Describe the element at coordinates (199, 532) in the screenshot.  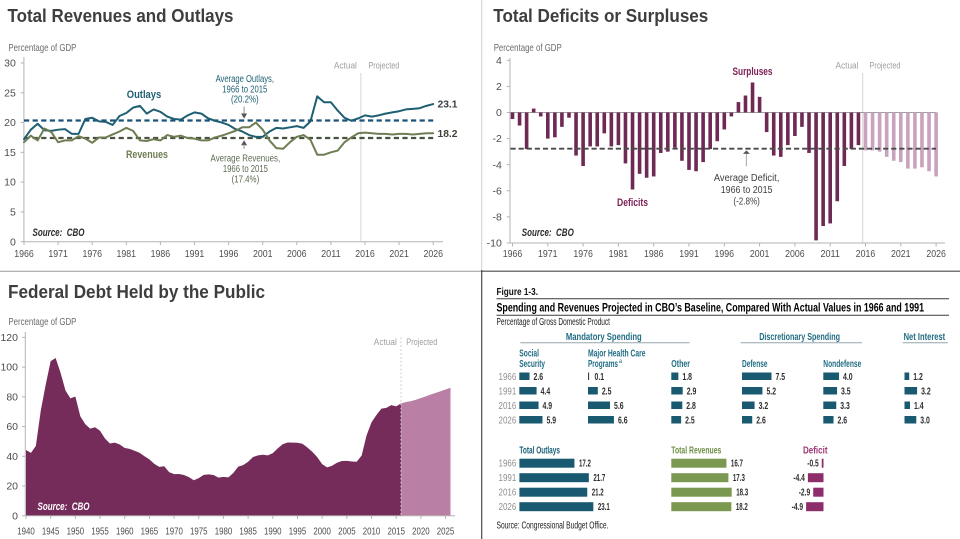
I see `svg-text: 1975` at that location.